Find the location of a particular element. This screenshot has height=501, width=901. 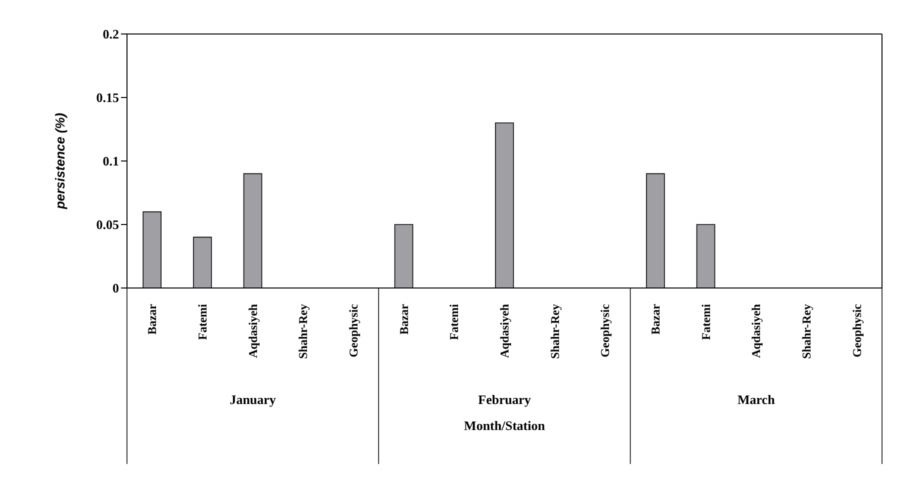

y-tick-label: 0 is located at coordinates (115, 288).